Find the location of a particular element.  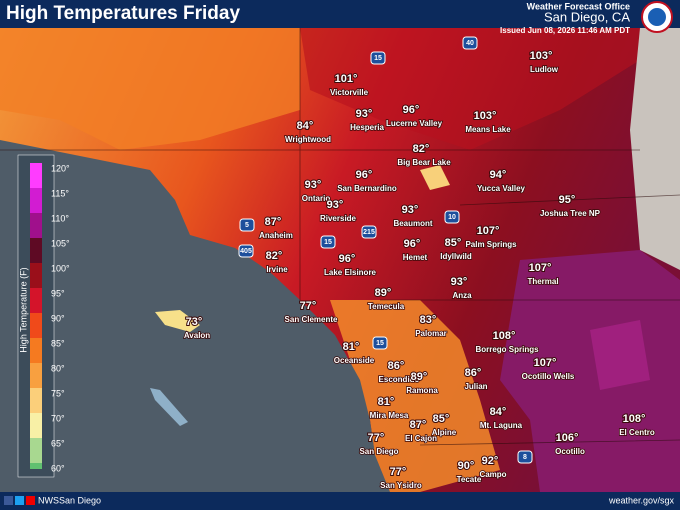

city-name: Yucca Valley is located at coordinates (501, 188).